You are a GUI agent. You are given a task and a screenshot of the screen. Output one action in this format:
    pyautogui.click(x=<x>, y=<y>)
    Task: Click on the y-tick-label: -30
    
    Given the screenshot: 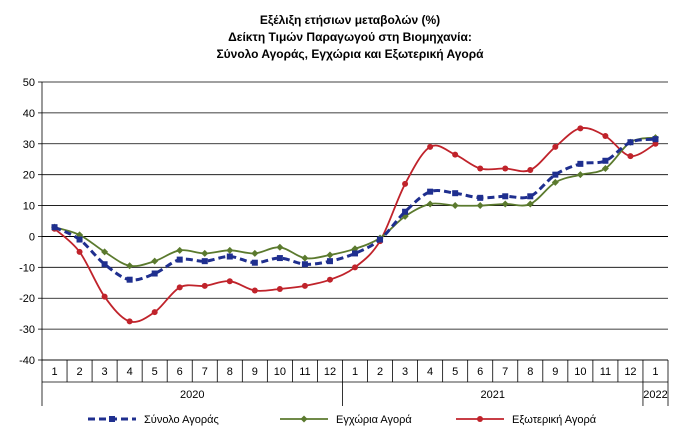 What is the action you would take?
    pyautogui.click(x=27, y=330)
    